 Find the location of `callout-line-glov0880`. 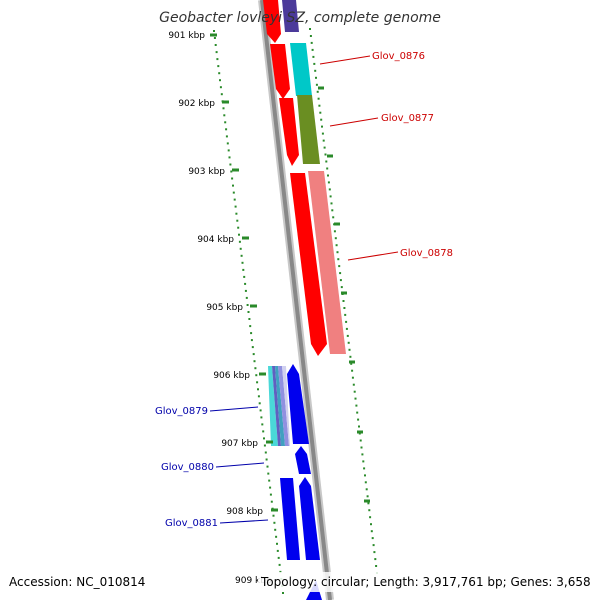

callout-line-glov0880 is located at coordinates (240, 465).